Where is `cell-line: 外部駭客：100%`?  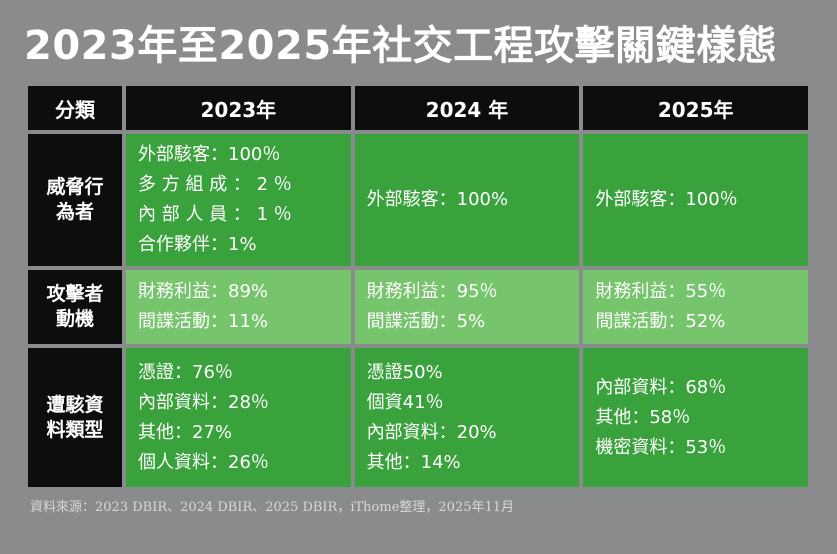
cell-line: 外部駭客：100% is located at coordinates (437, 199).